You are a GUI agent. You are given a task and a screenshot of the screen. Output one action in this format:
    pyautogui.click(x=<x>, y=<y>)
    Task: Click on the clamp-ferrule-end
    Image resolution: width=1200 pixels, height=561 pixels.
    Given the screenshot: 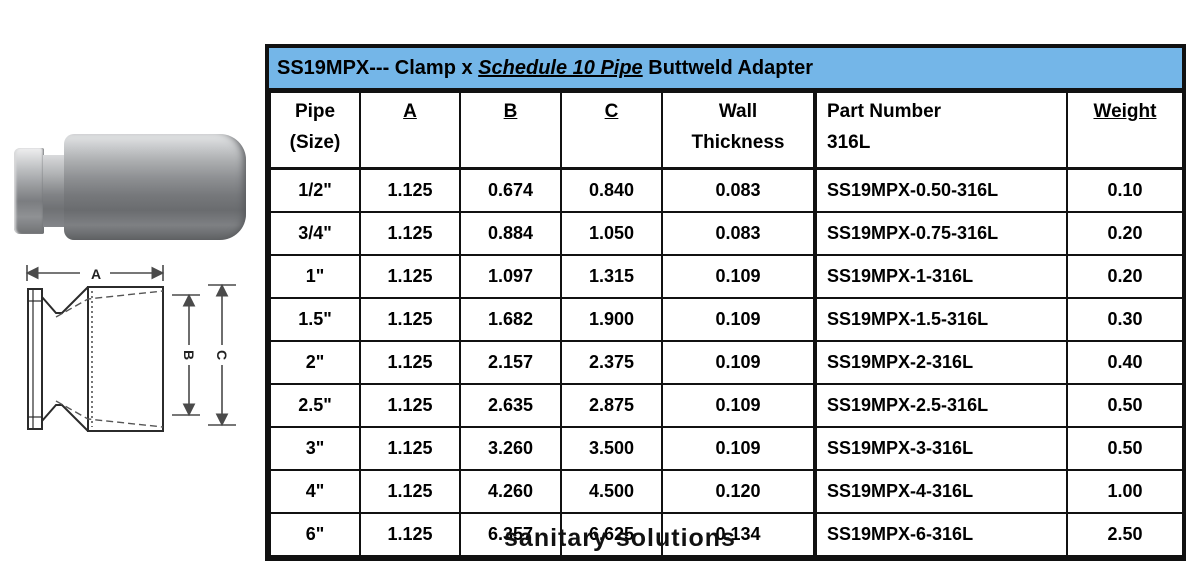 What is the action you would take?
    pyautogui.click(x=29, y=191)
    